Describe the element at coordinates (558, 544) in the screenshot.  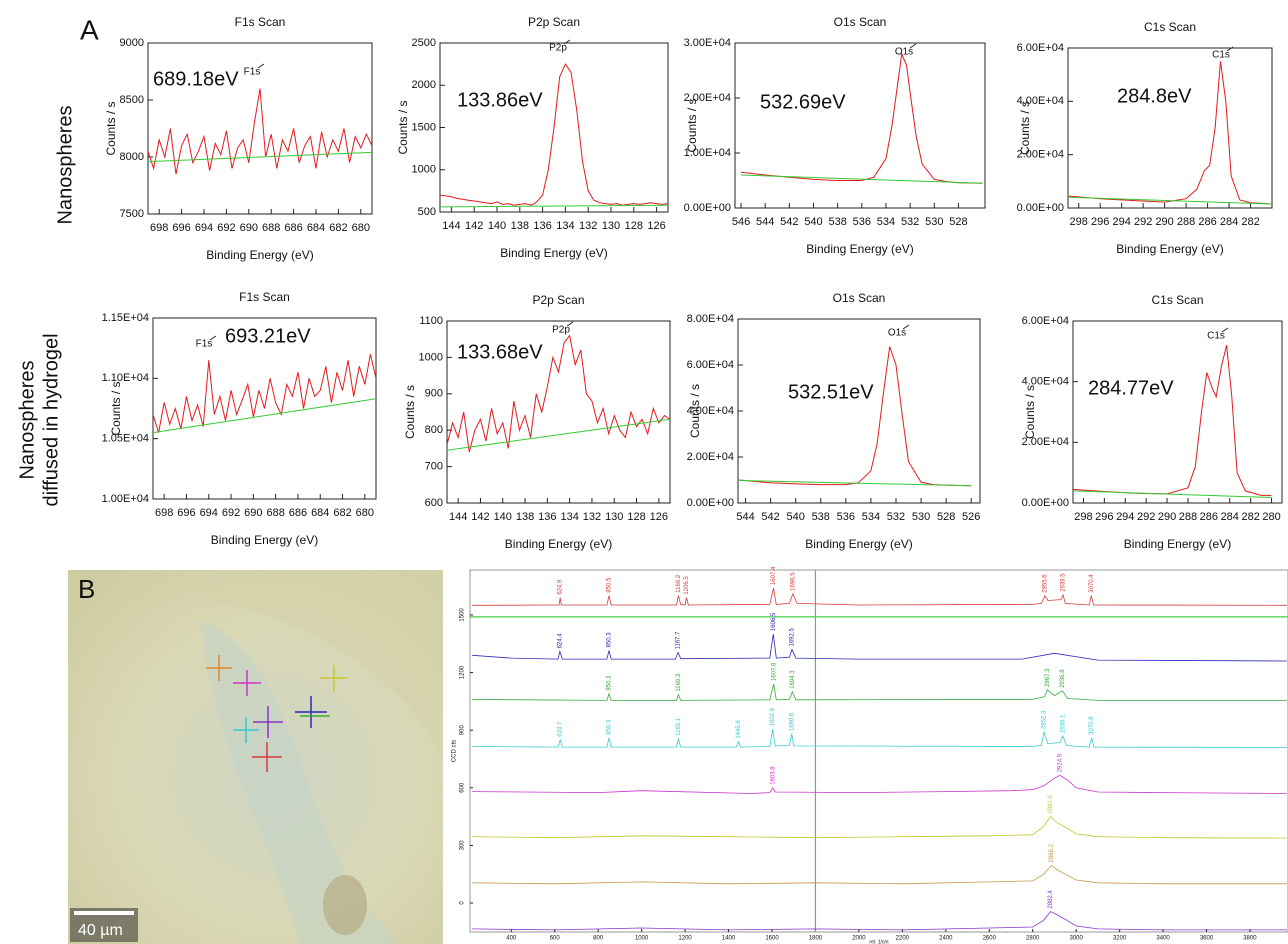
I see `x-axis-label: Binding Energy (eV)` at that location.